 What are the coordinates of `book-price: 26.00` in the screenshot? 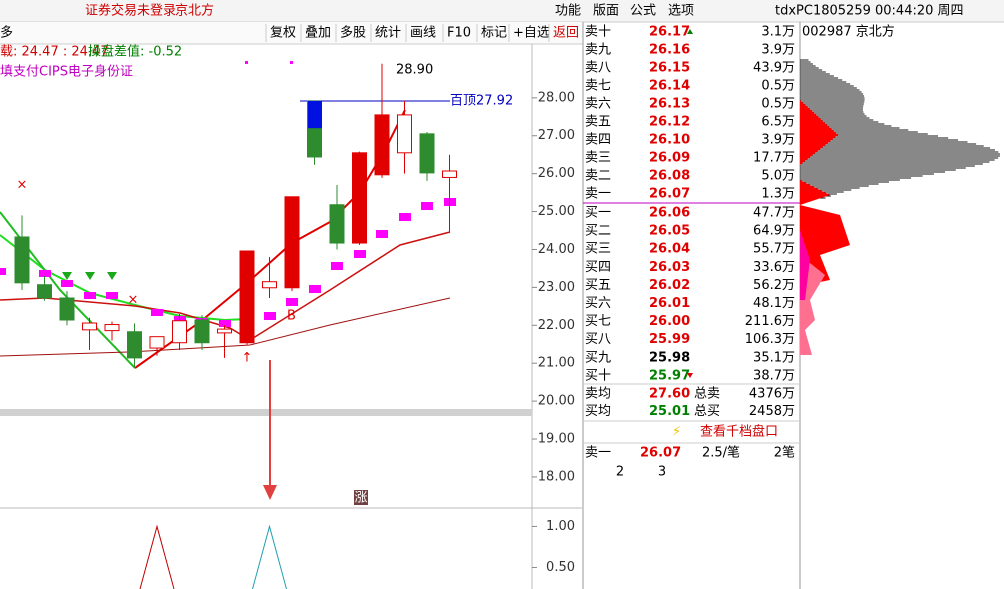 It's located at (669, 321).